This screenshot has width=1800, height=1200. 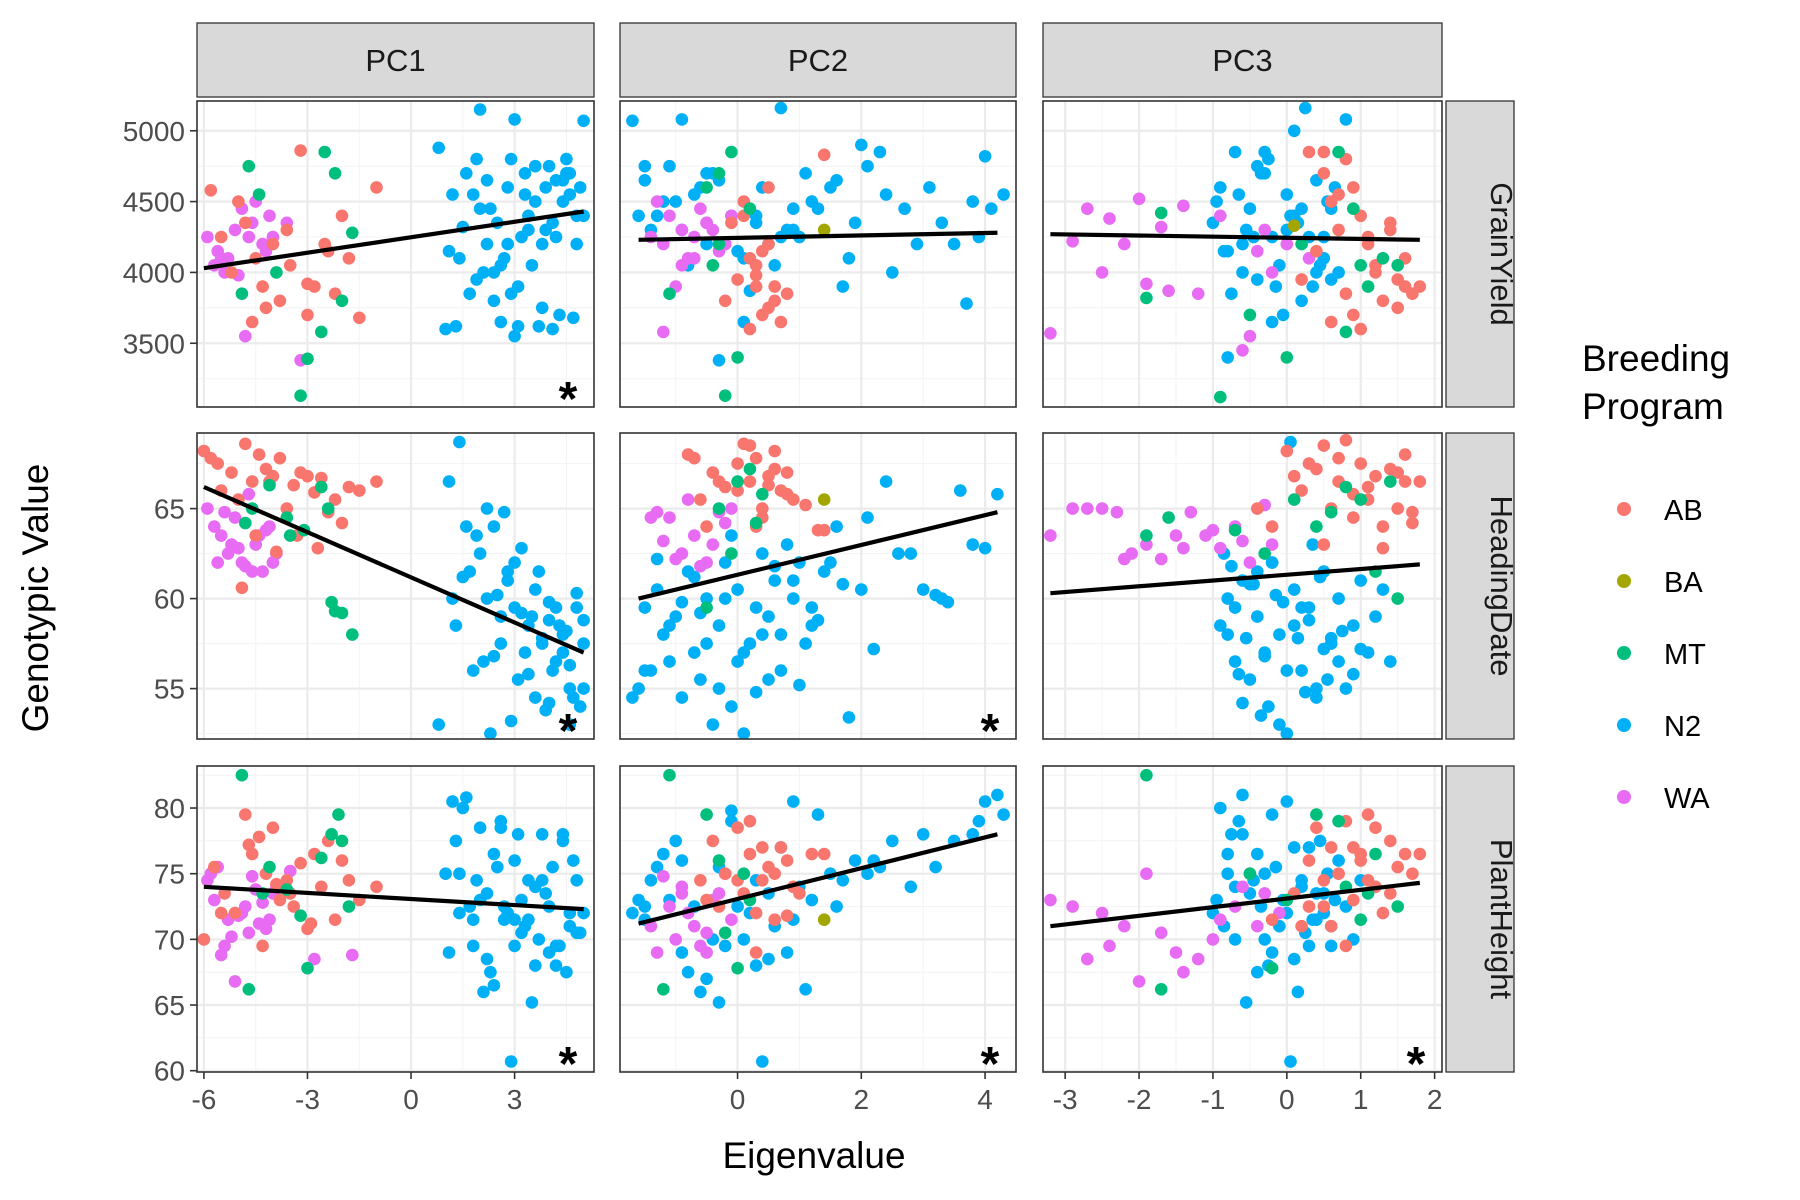 I want to click on legend-label: MT, so click(x=1685, y=655).